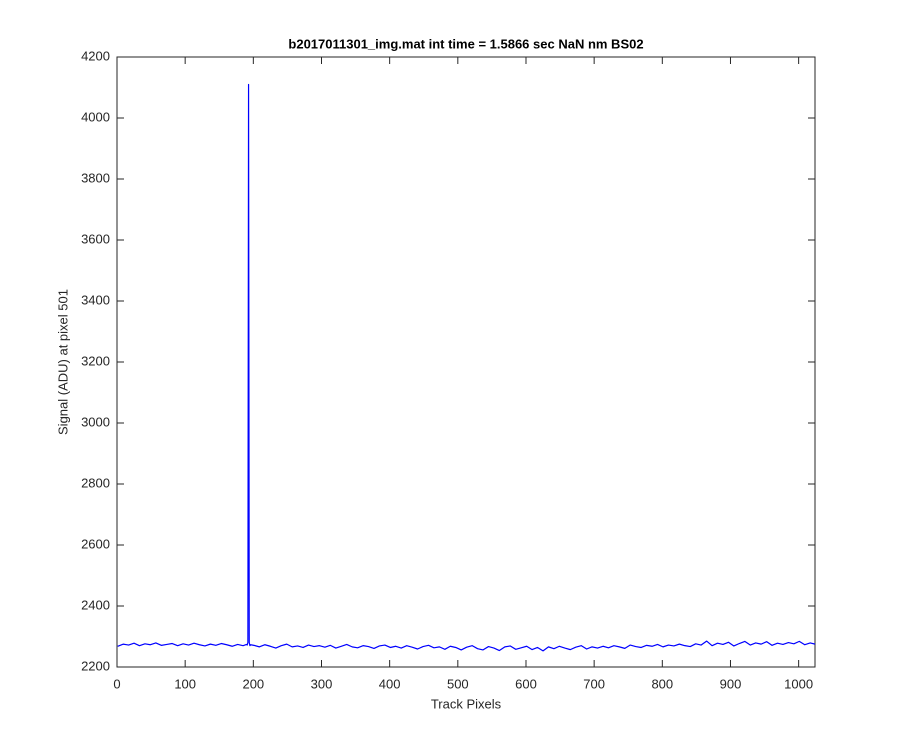  What do you see at coordinates (95, 55) in the screenshot?
I see `y-tick-label: 4200` at bounding box center [95, 55].